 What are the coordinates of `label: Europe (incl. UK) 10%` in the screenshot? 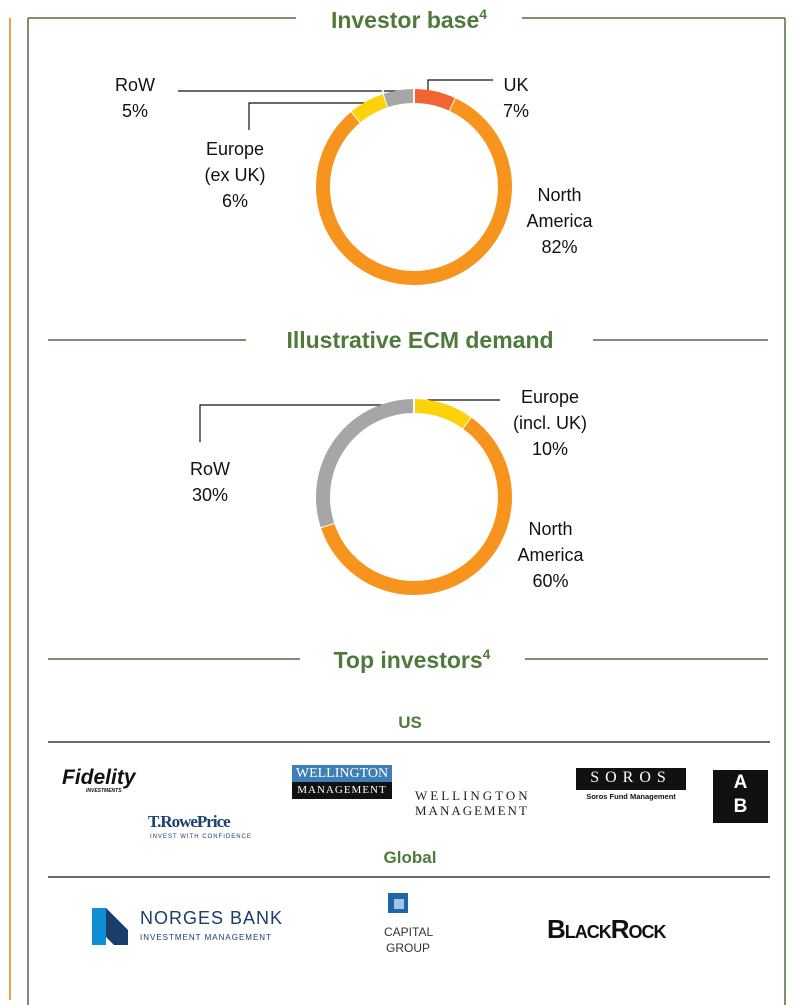 It's located at (550, 423).